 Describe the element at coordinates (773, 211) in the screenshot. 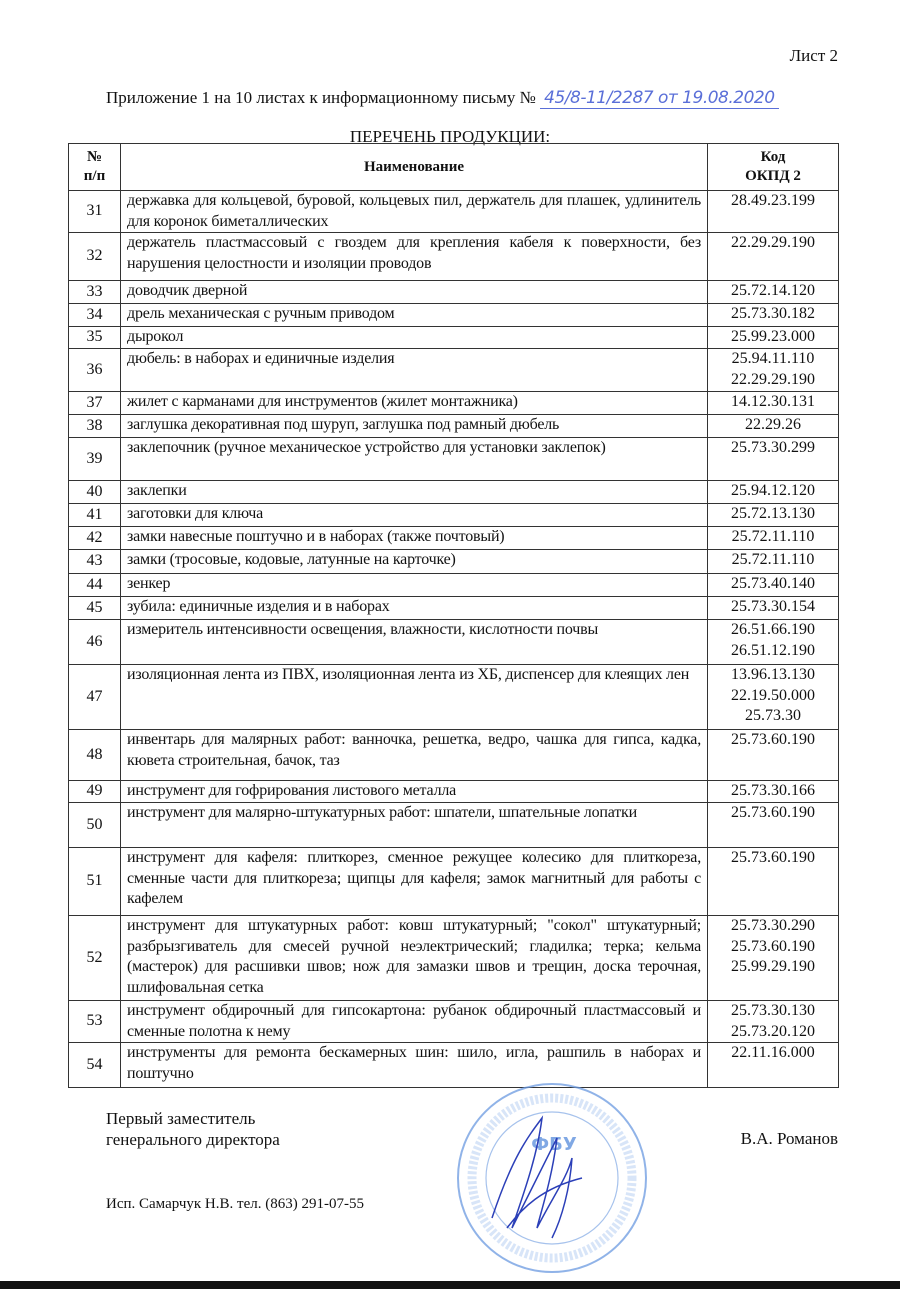

I see `okpd2-code: 28.49.23.199` at that location.